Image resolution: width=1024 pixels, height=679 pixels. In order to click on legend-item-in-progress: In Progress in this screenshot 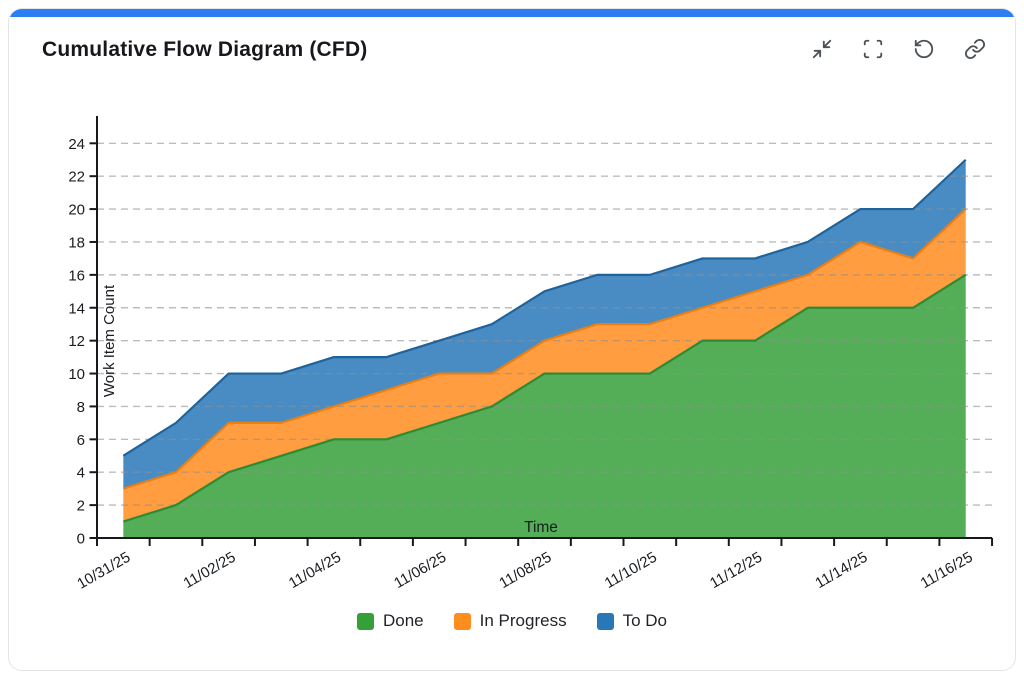, I will do `click(510, 621)`.